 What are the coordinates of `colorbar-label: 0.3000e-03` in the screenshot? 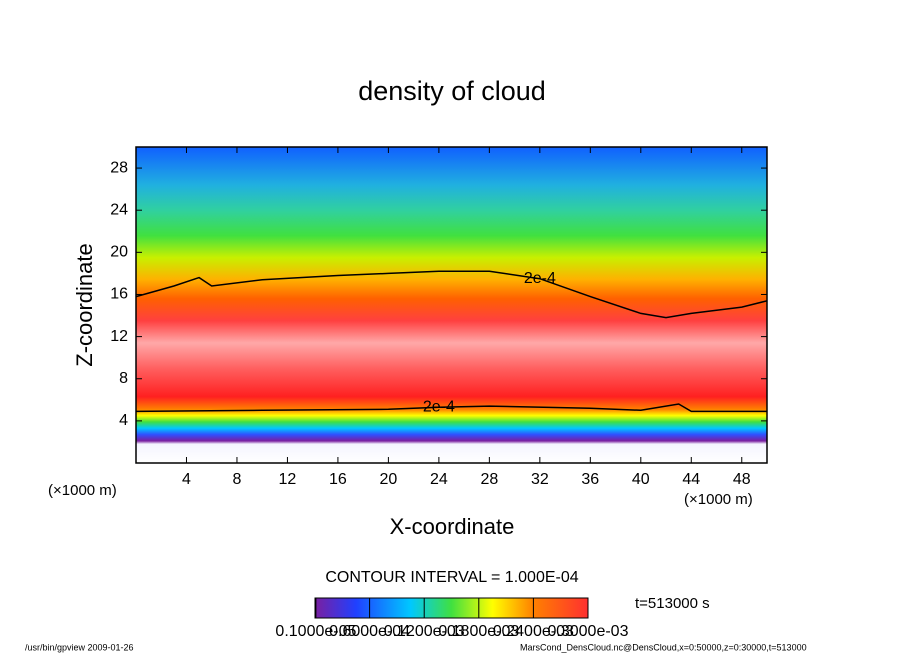 It's located at (588, 631).